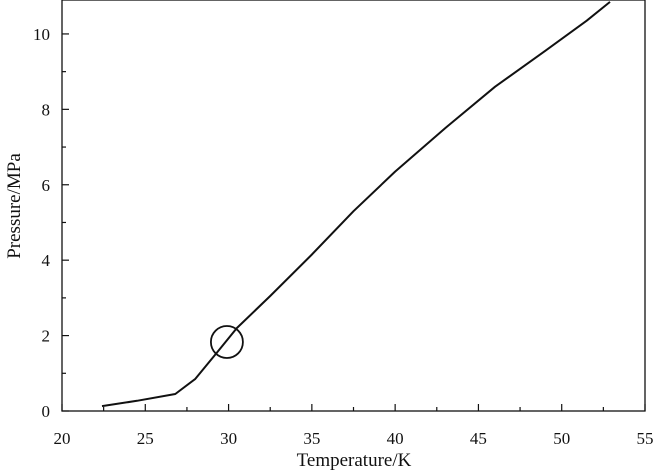 This screenshot has width=656, height=472. I want to click on y-tick-label: 8, so click(46, 109).